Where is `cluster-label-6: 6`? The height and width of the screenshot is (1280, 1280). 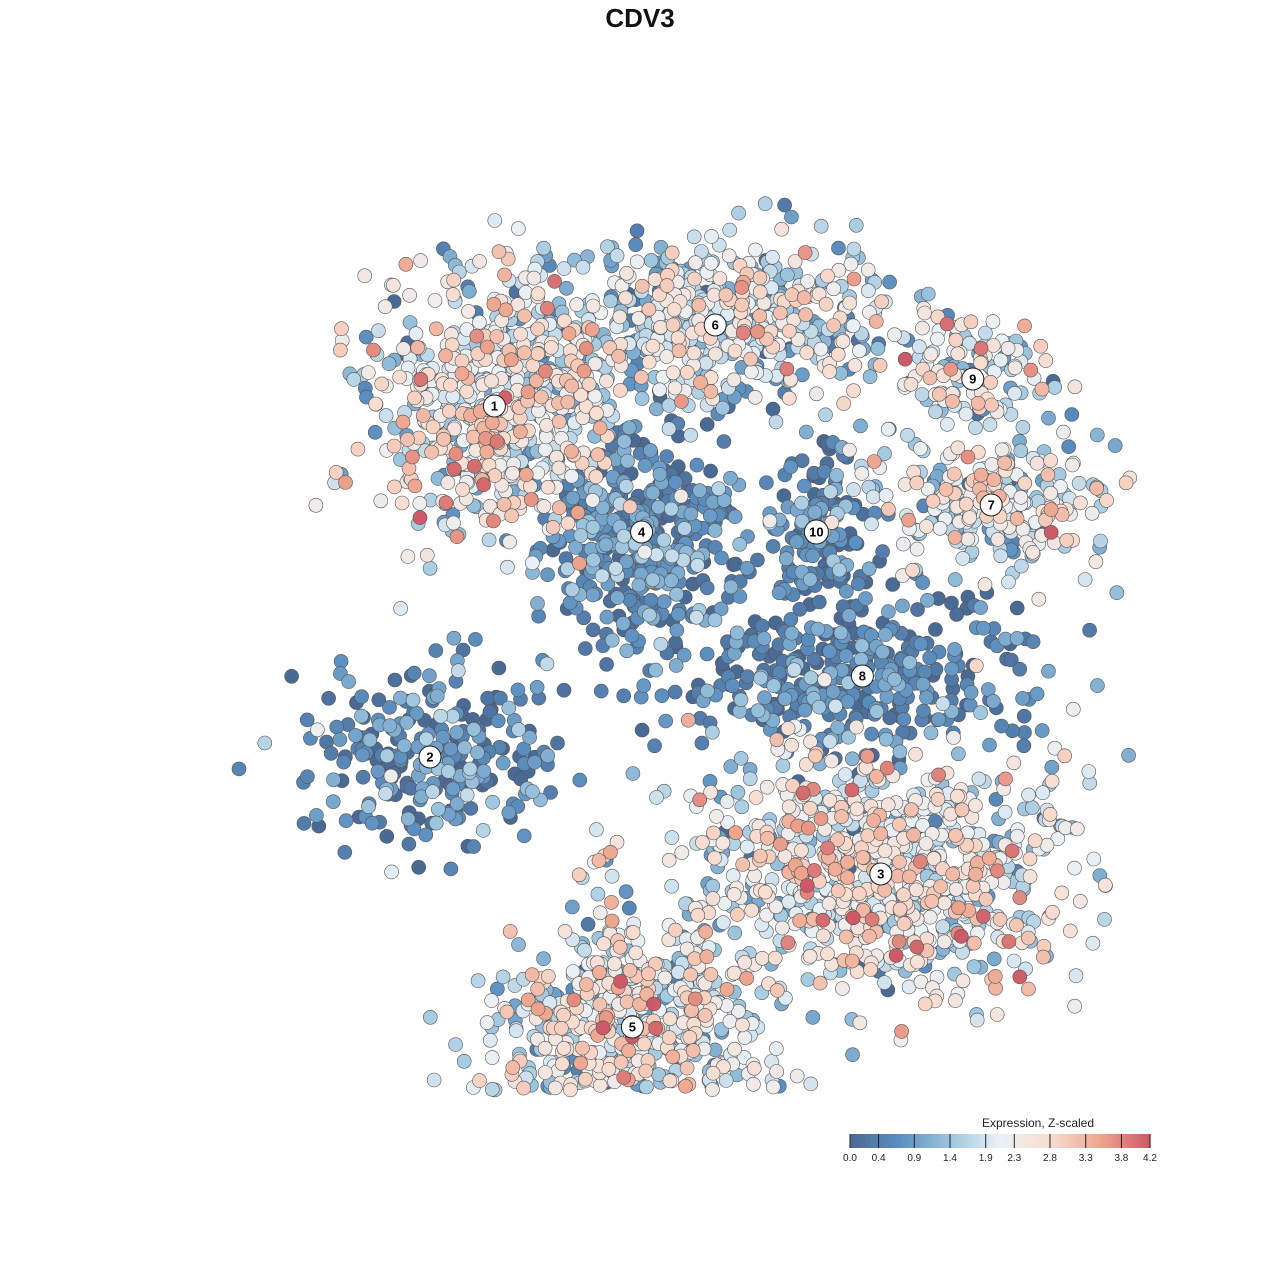
cluster-label-6: 6 is located at coordinates (715, 325).